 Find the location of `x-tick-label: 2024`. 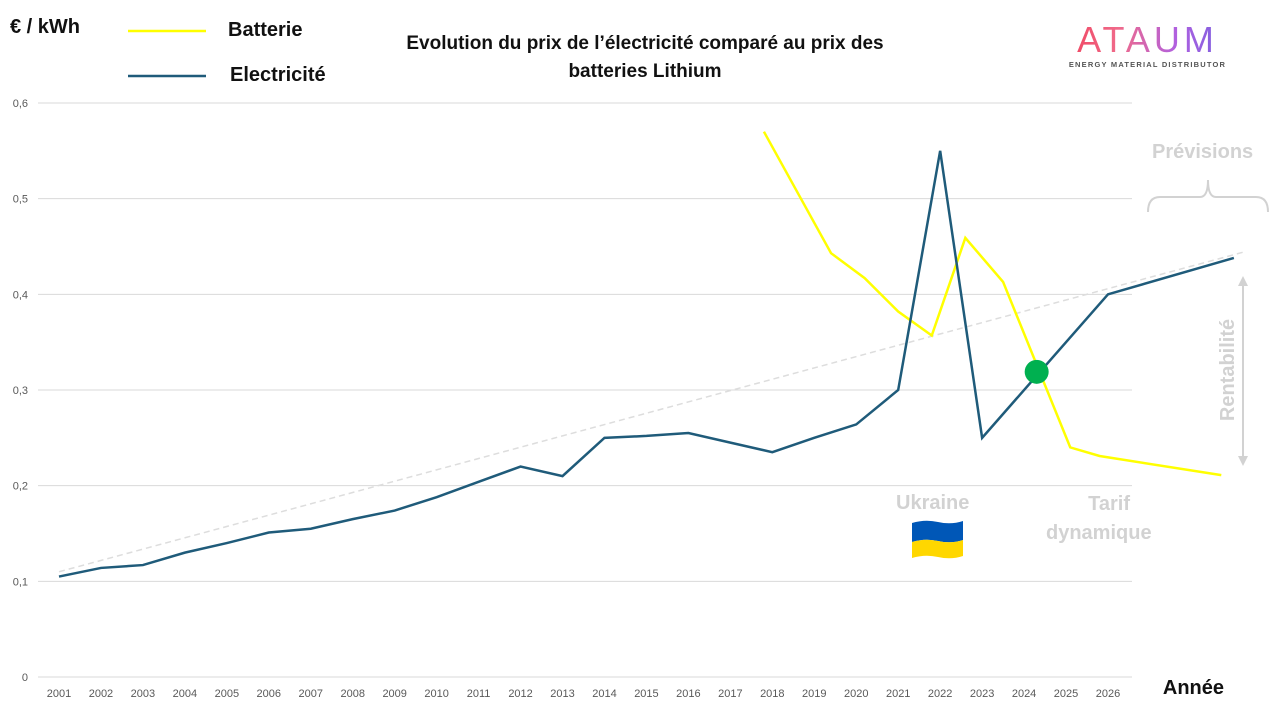

x-tick-label: 2024 is located at coordinates (1024, 694).